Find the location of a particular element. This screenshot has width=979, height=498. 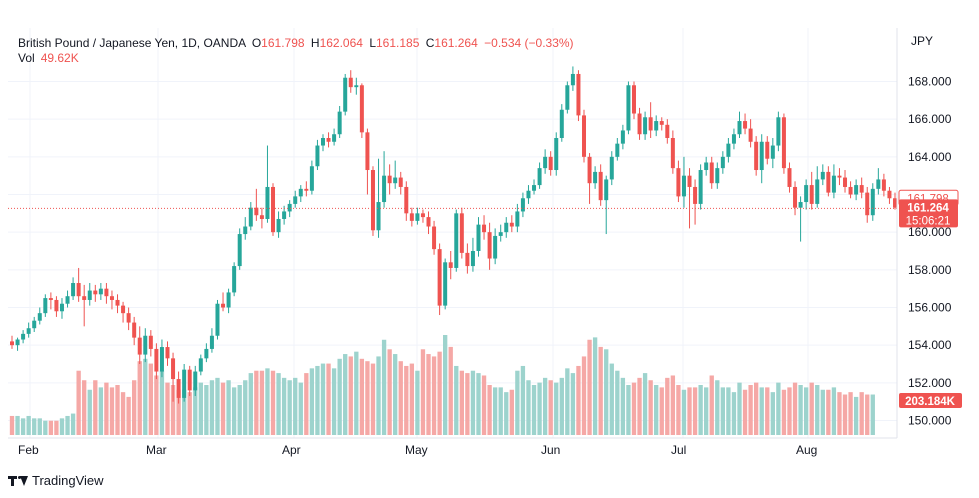

close-value: 161.264 is located at coordinates (456, 43).